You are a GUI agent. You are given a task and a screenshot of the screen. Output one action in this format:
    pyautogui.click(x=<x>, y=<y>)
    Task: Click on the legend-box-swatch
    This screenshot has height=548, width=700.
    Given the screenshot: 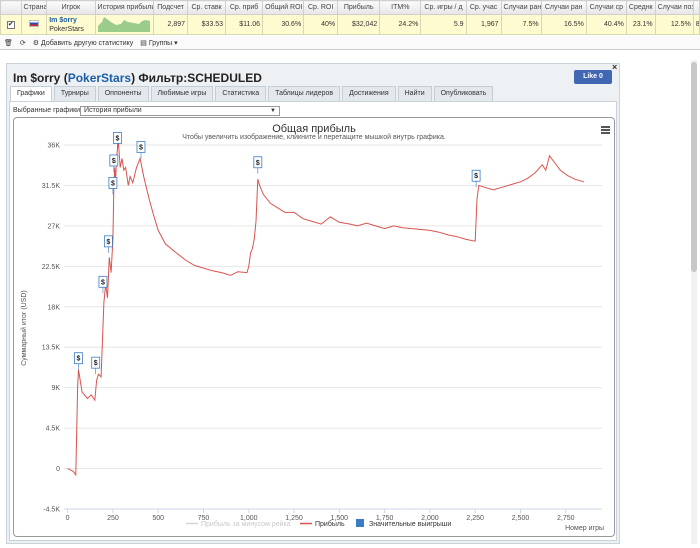 What is the action you would take?
    pyautogui.click(x=360, y=523)
    